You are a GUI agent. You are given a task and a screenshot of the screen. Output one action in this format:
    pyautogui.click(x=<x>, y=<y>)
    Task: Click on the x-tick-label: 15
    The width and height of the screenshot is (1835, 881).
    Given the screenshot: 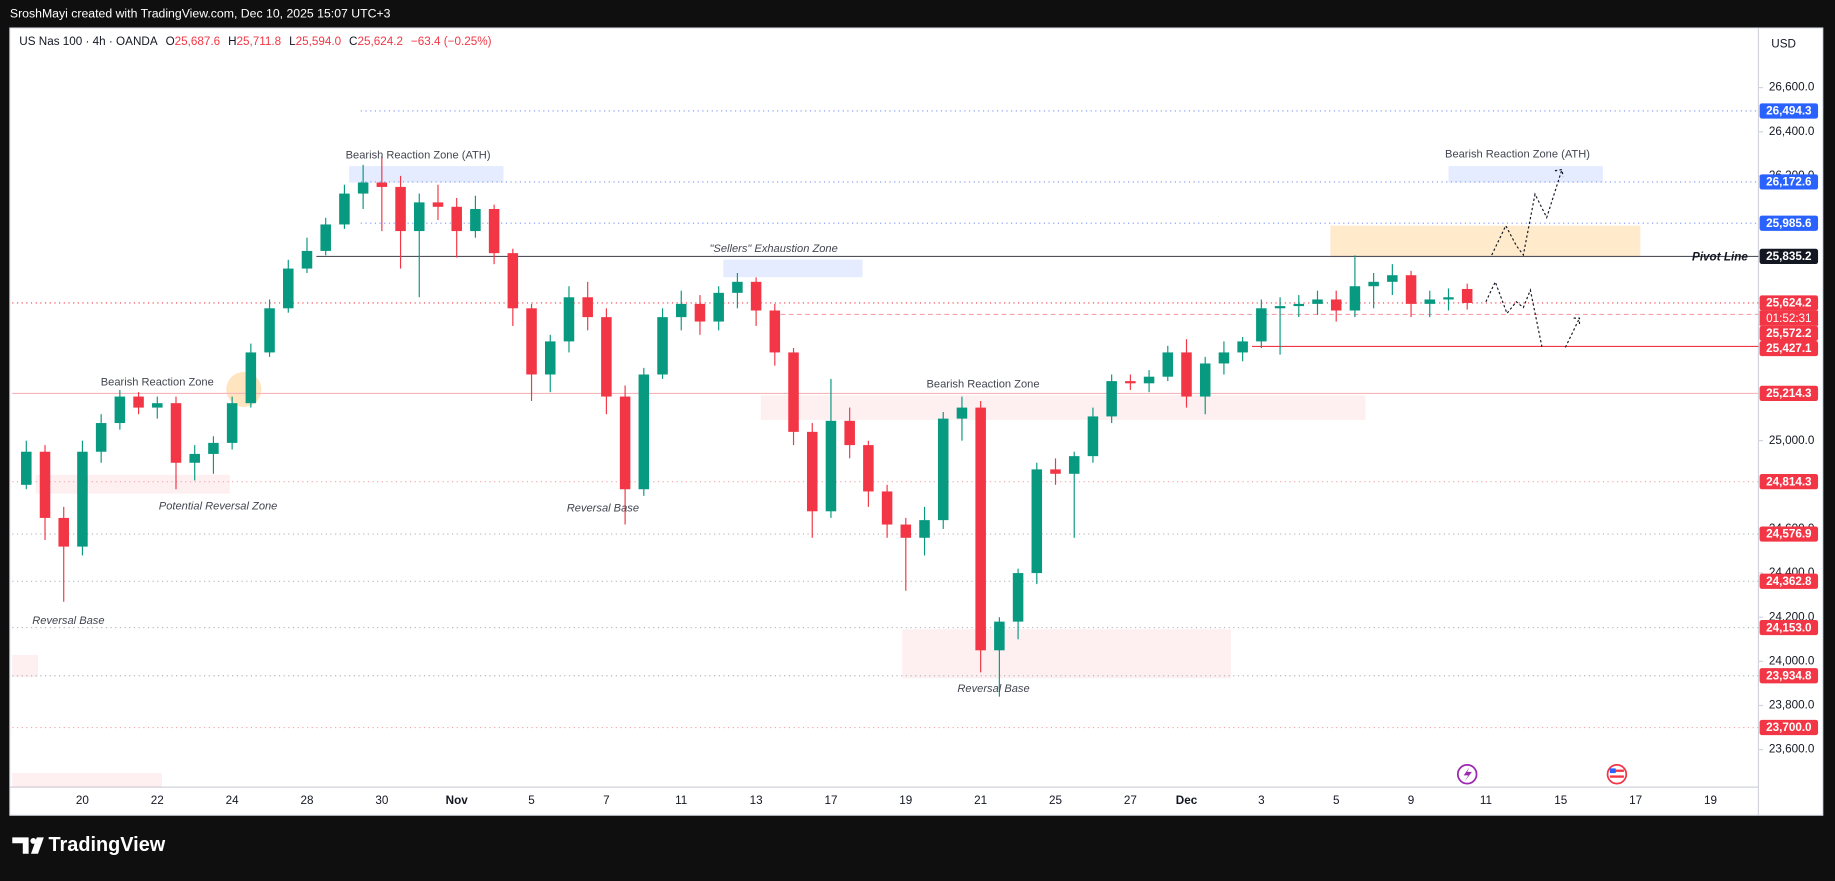 What is the action you would take?
    pyautogui.click(x=1561, y=800)
    